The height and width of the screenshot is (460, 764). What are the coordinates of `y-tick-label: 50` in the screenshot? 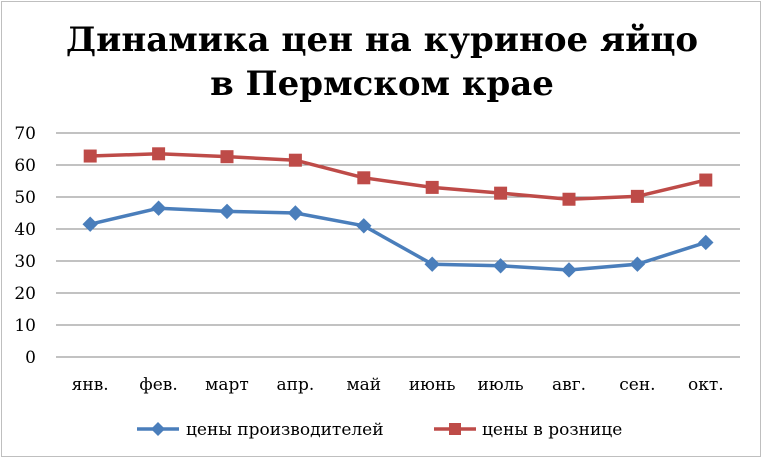 It's located at (25, 198).